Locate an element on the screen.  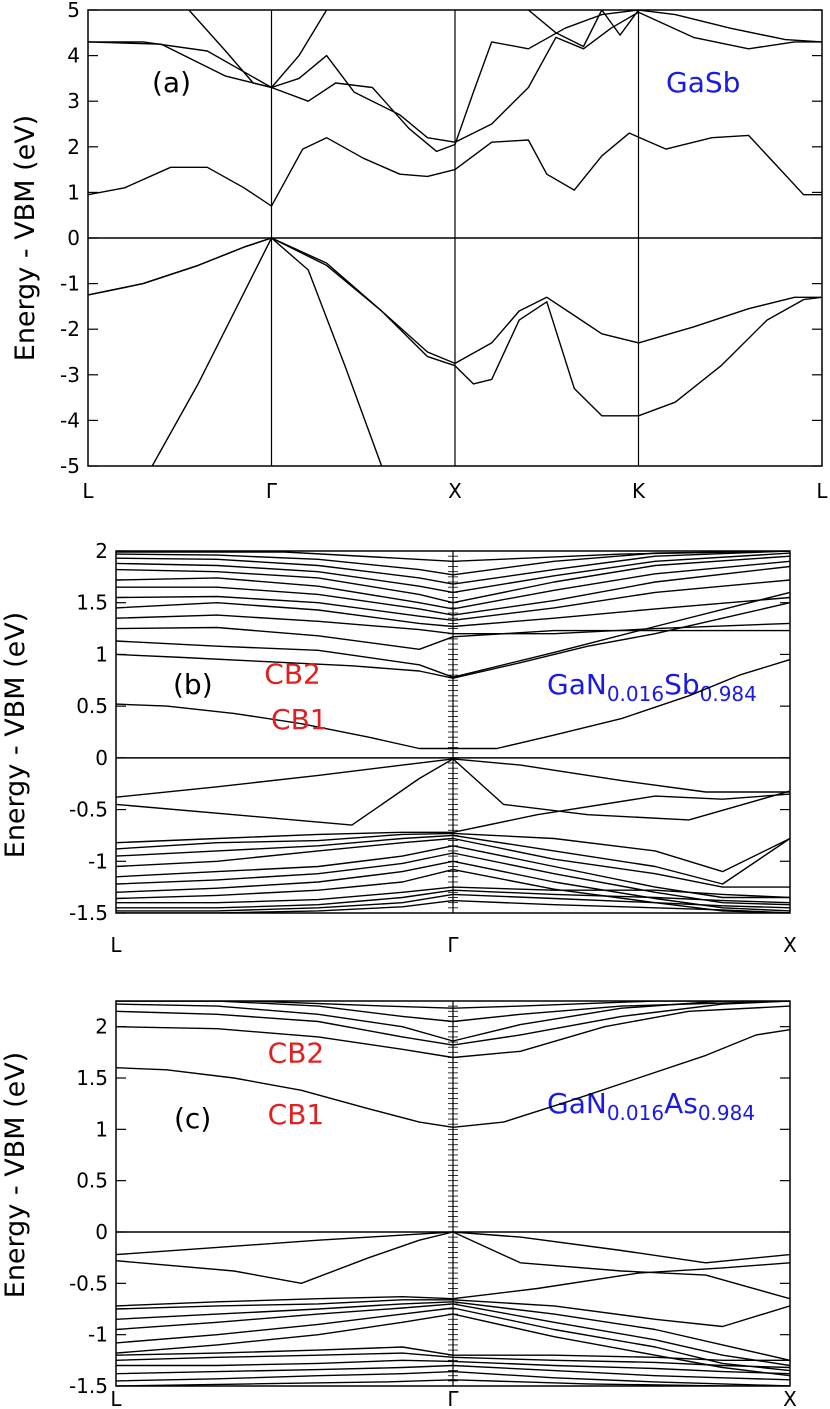
panel-b-material-label: GaN0.016Sb0.984 is located at coordinates (652, 687).